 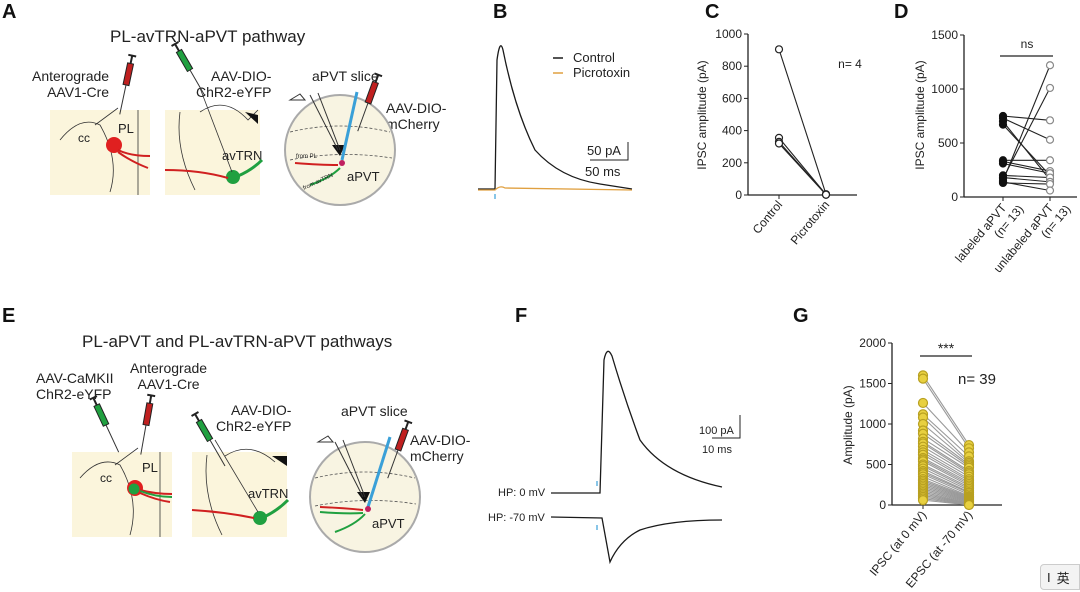 I want to click on label-aav-dio-chr2: AAV-DIO- ChR2-eYFP, so click(x=234, y=84).